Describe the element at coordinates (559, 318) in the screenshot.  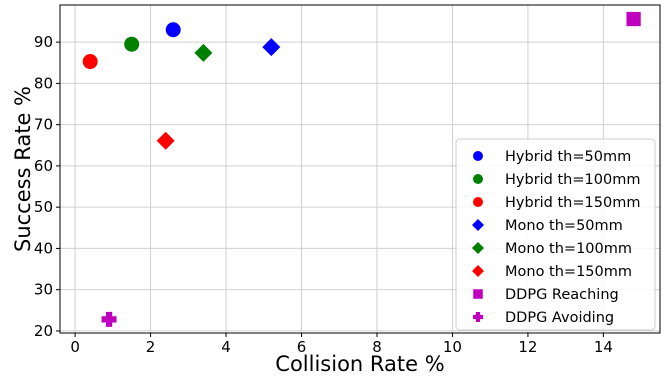
I see `legend-label: DDPG Avoiding` at that location.